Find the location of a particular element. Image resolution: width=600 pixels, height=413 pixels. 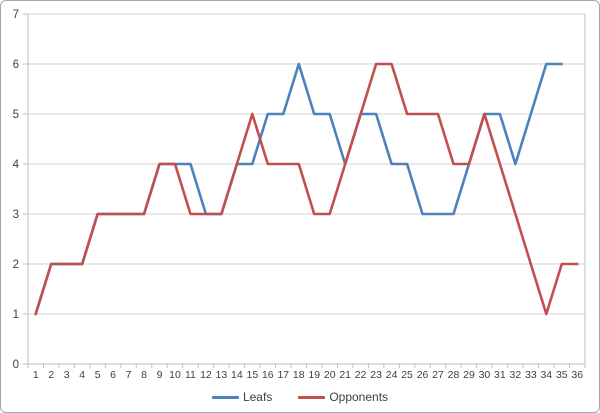

x-tick-label: 11 is located at coordinates (190, 375).